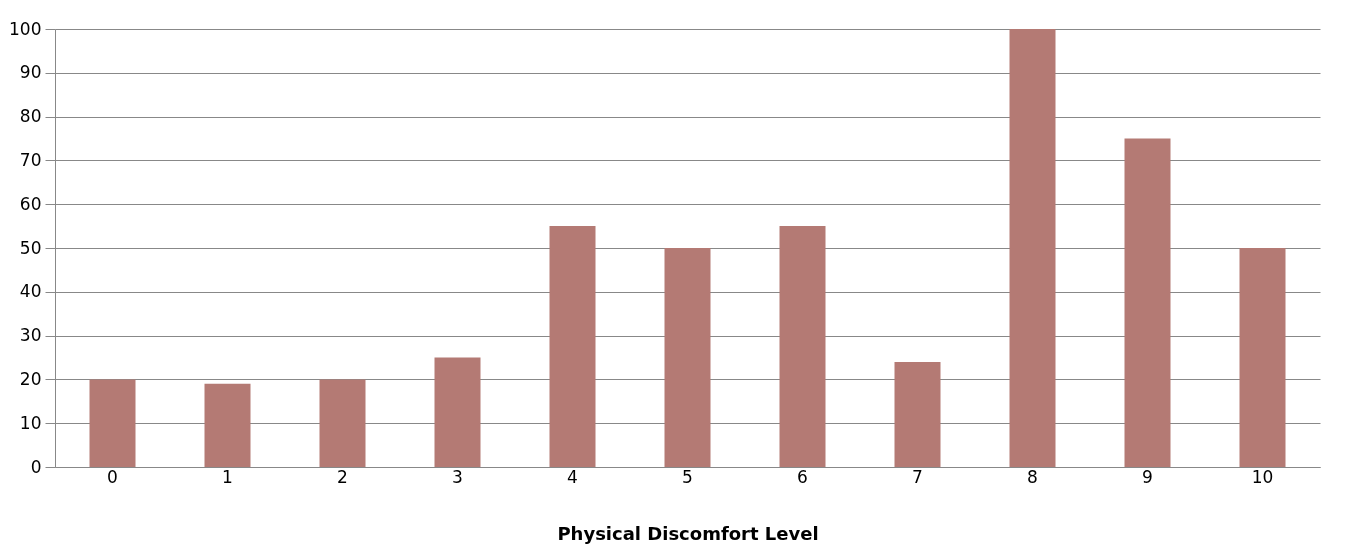 This screenshot has width=1349, height=555. I want to click on y-tick-label: 10, so click(30, 422).